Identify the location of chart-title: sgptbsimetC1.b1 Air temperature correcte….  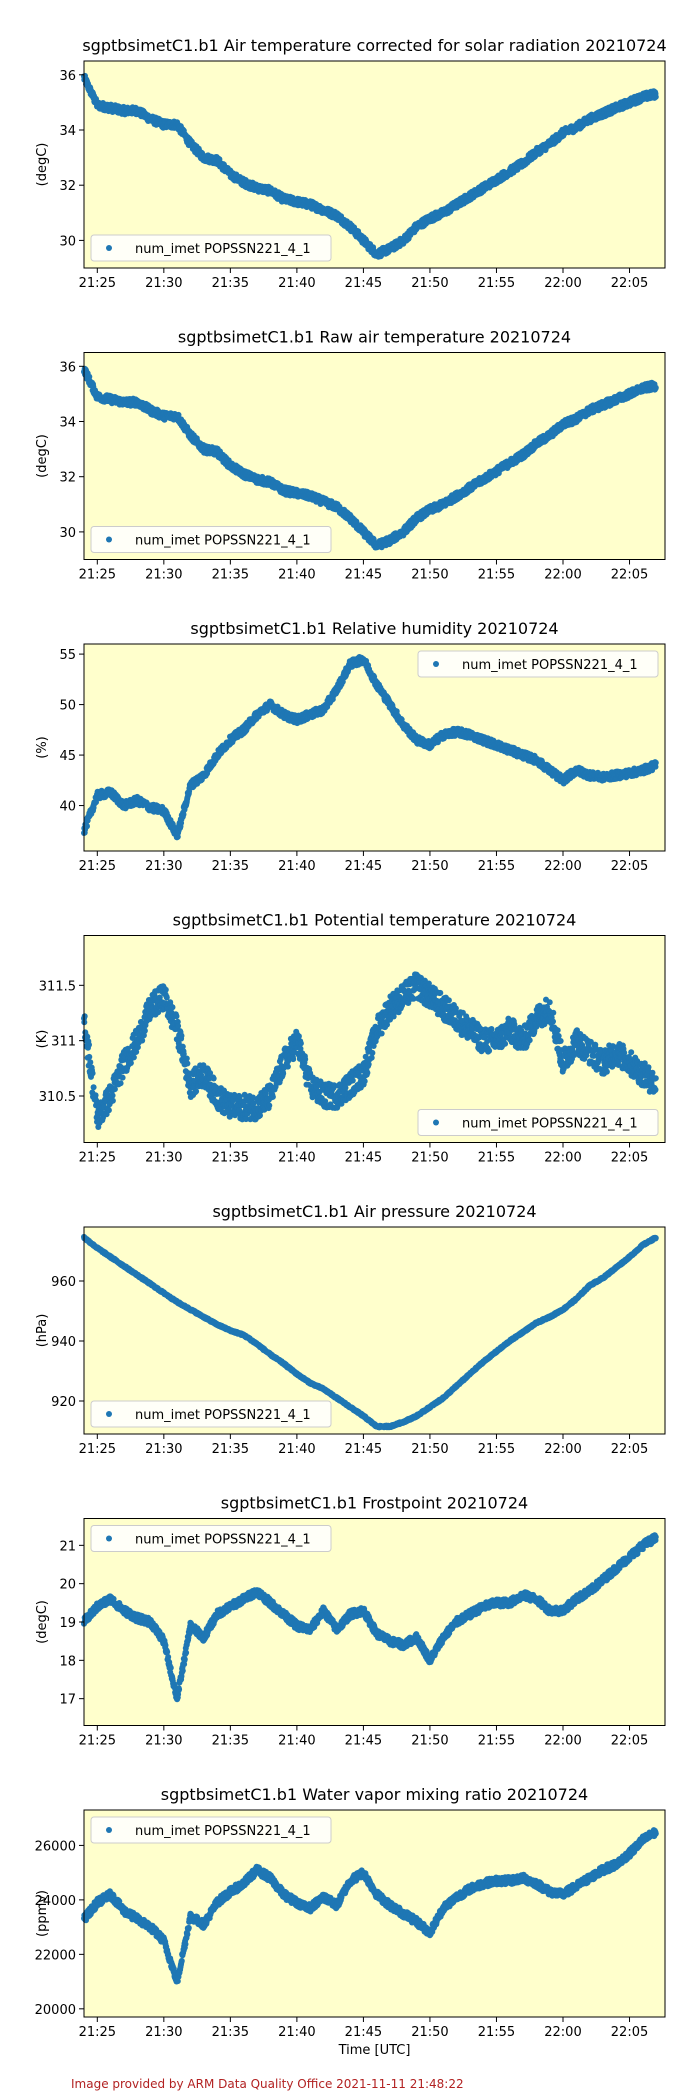
(374, 45).